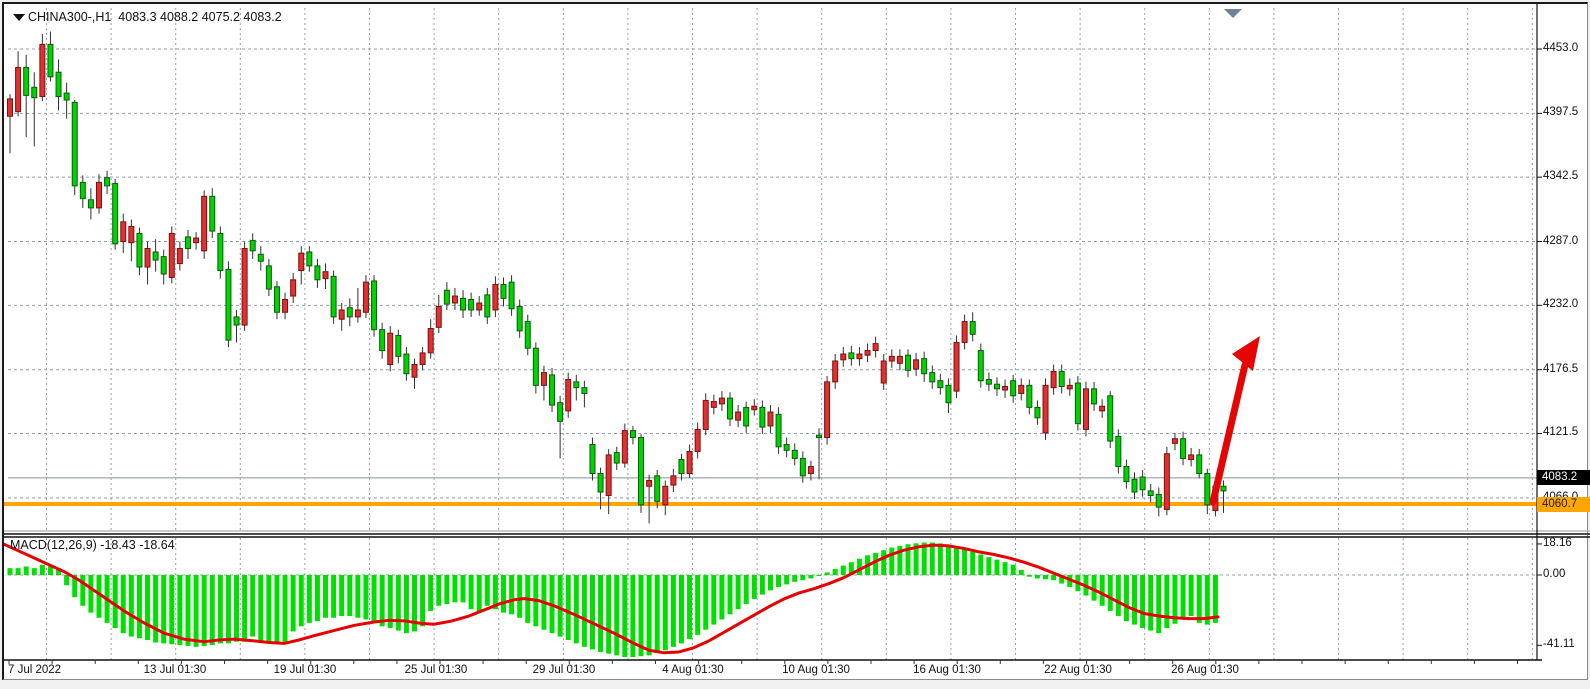  Describe the element at coordinates (305, 670) in the screenshot. I see `time-axis-label: 19 Jul 01:30` at that location.